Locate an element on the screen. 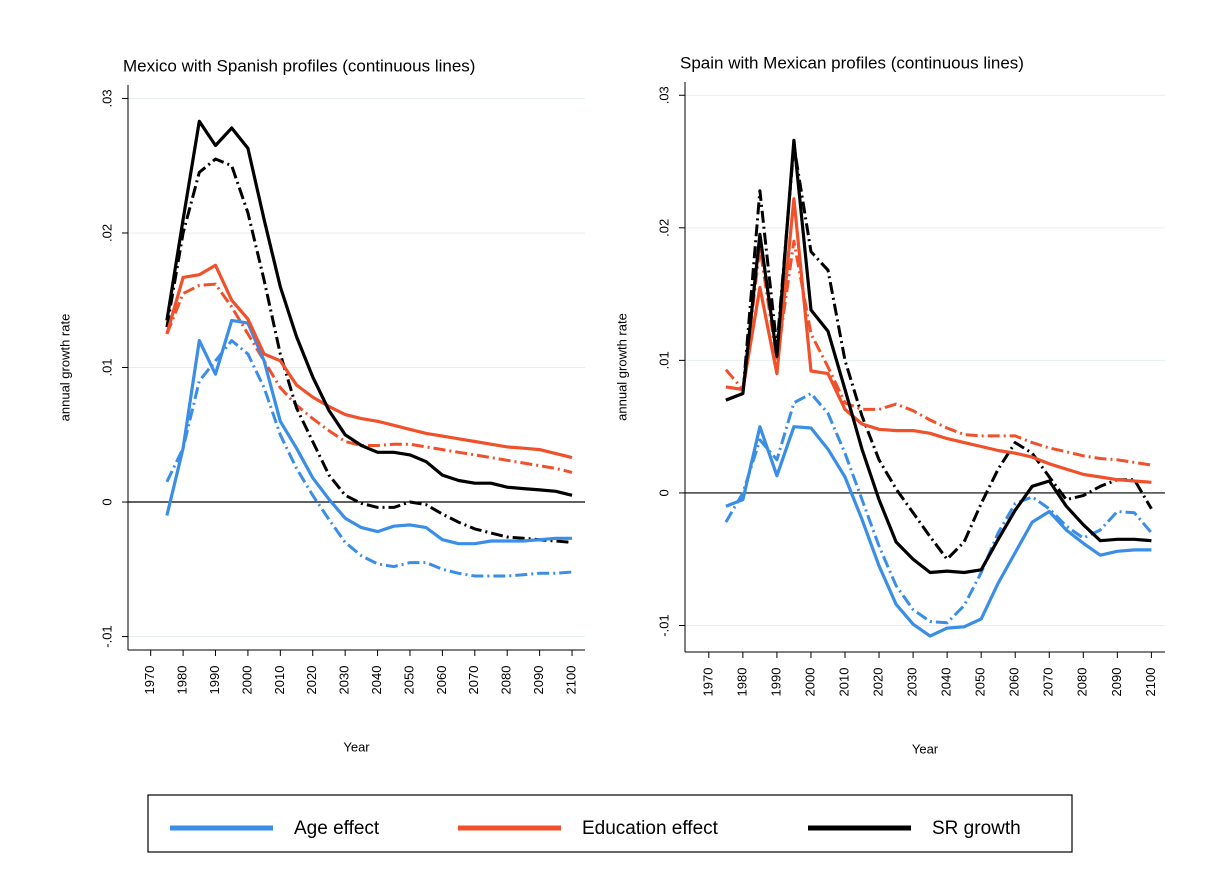 This screenshot has width=1206, height=874. legend-box is located at coordinates (610, 823).